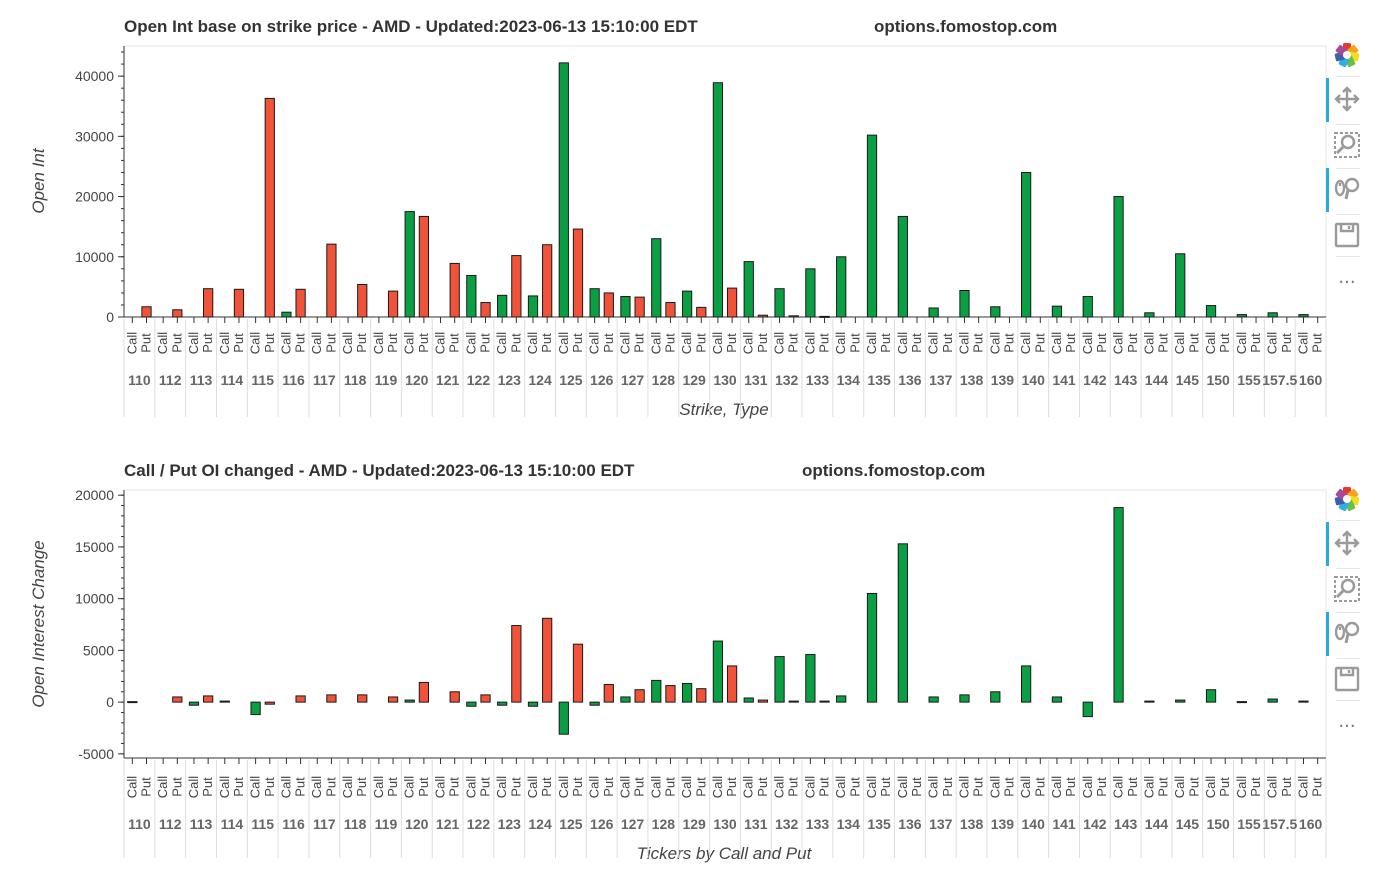 This screenshot has height=873, width=1381. Describe the element at coordinates (1095, 824) in the screenshot. I see `strike-label: 142` at that location.